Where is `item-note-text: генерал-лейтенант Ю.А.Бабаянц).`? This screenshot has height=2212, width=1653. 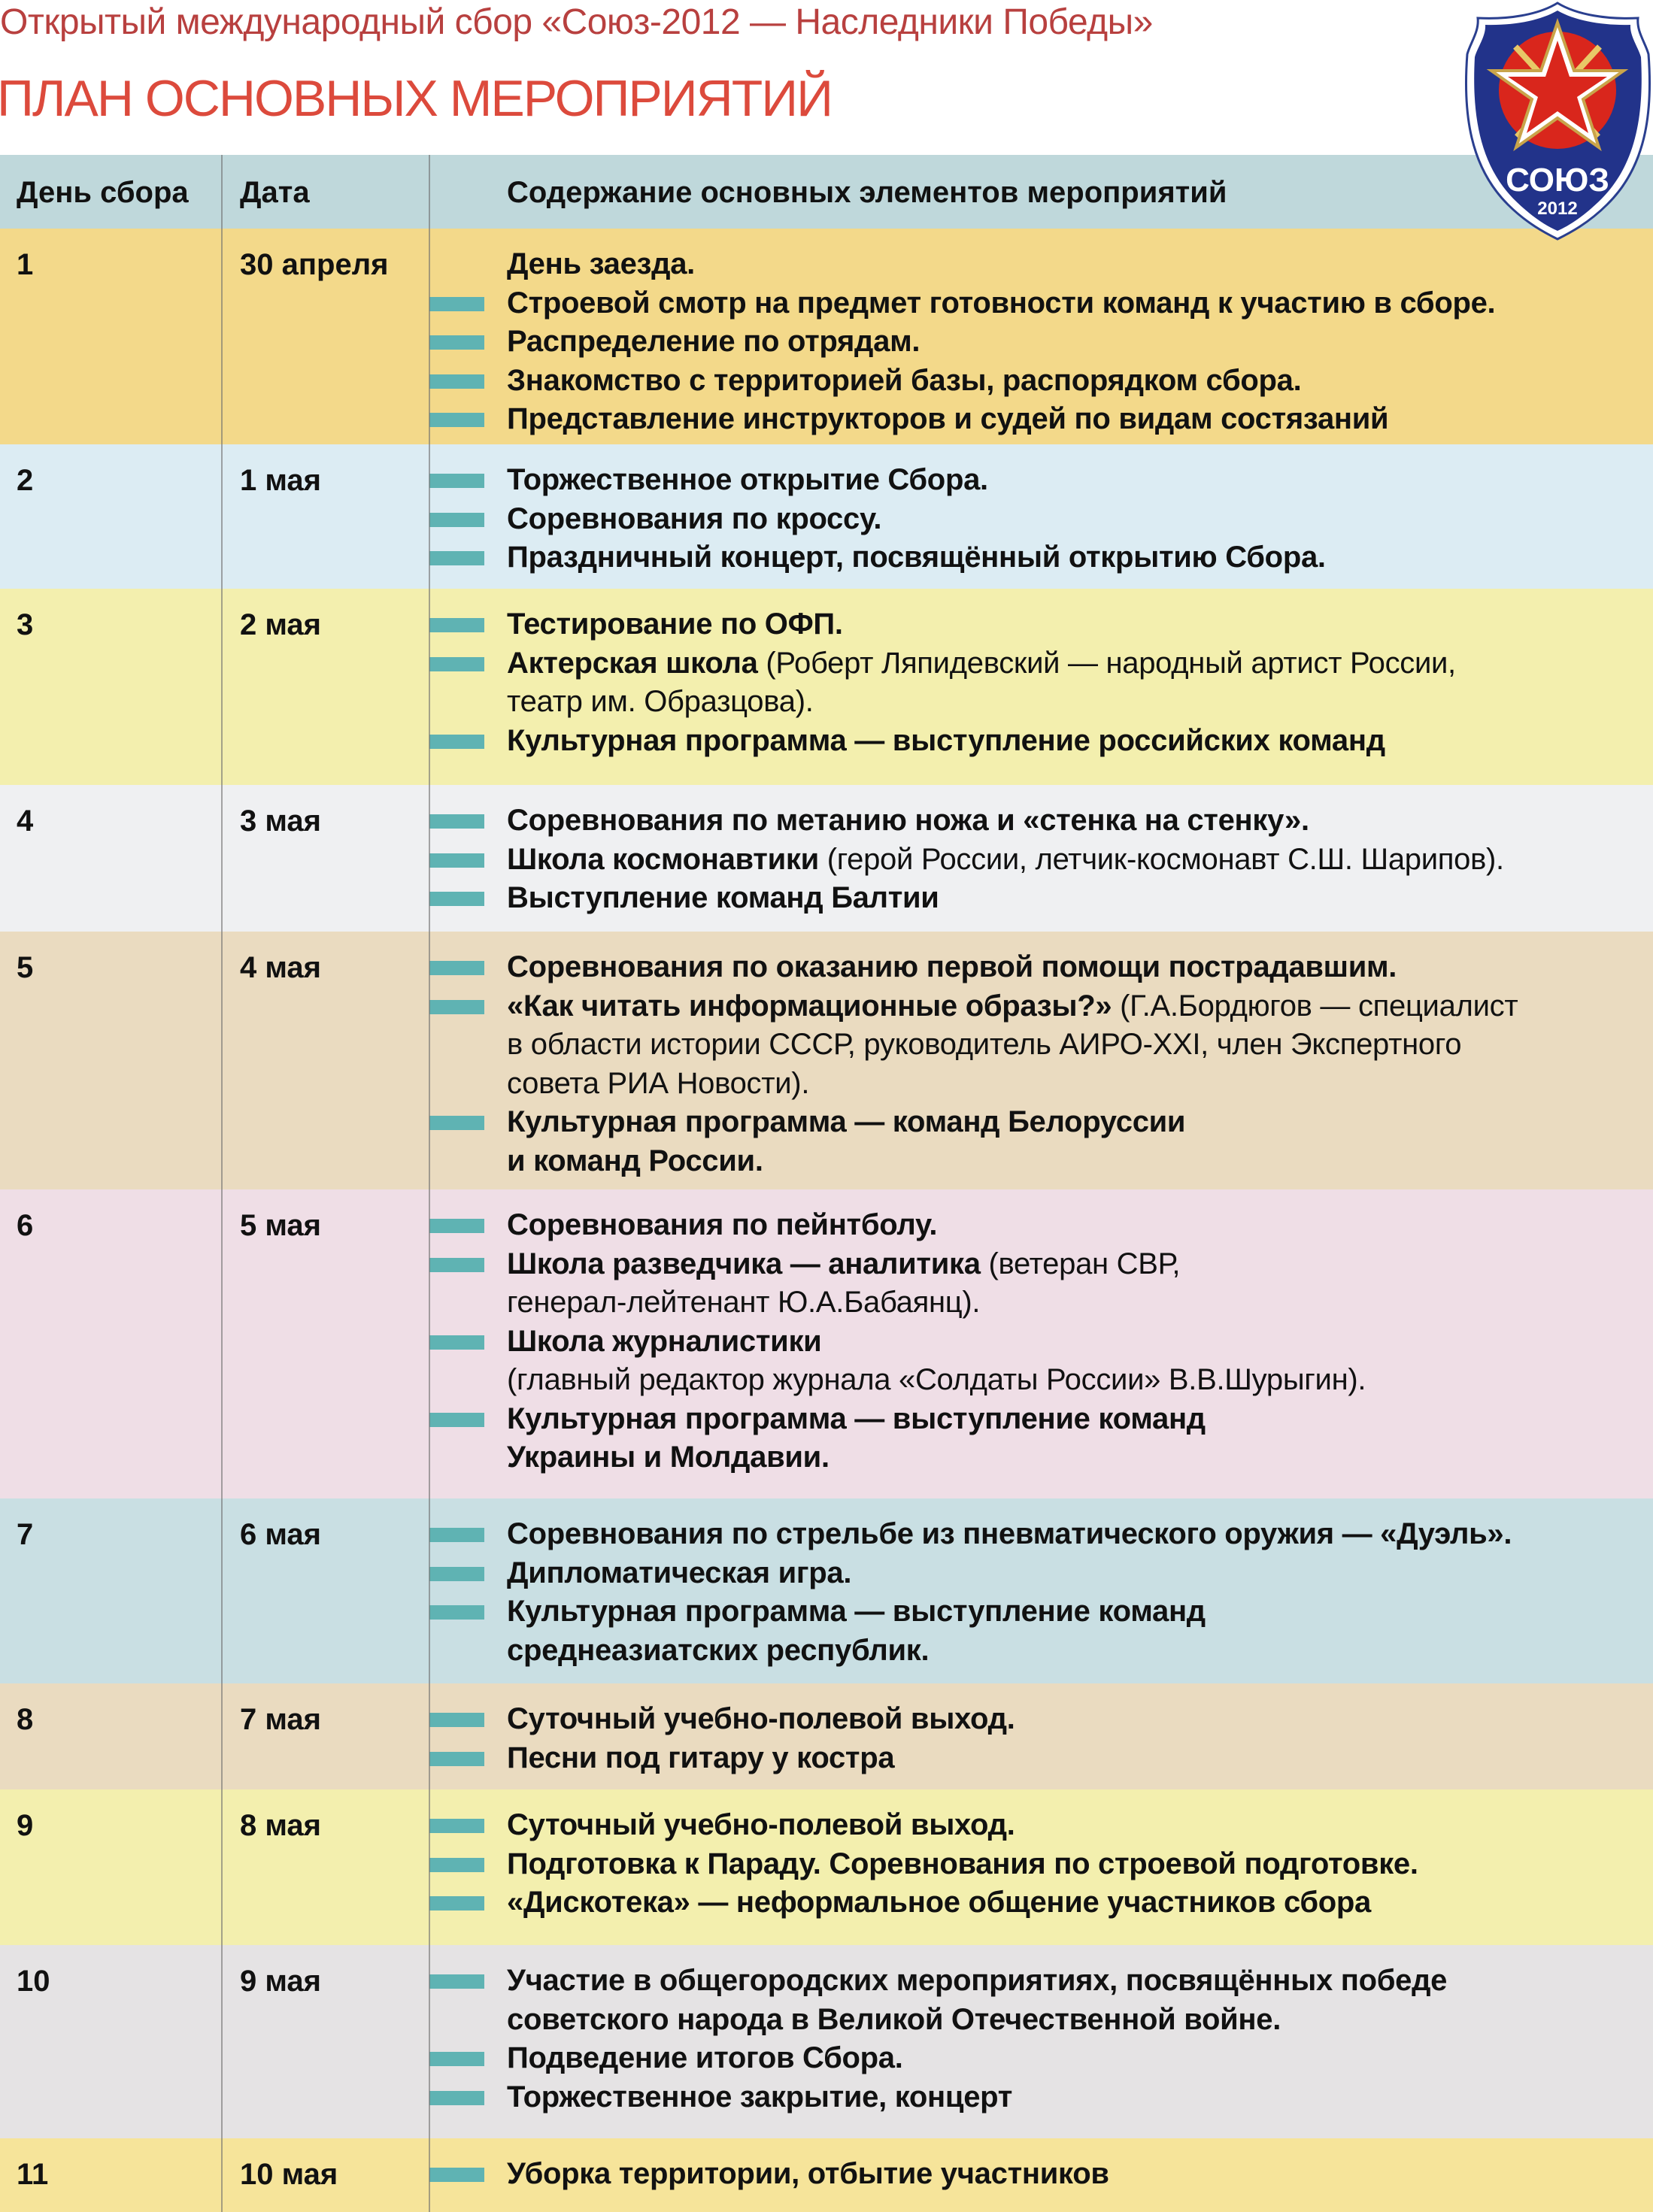
item-note-text: генерал-лейтенант Ю.А.Бабаянц). is located at coordinates (744, 1302).